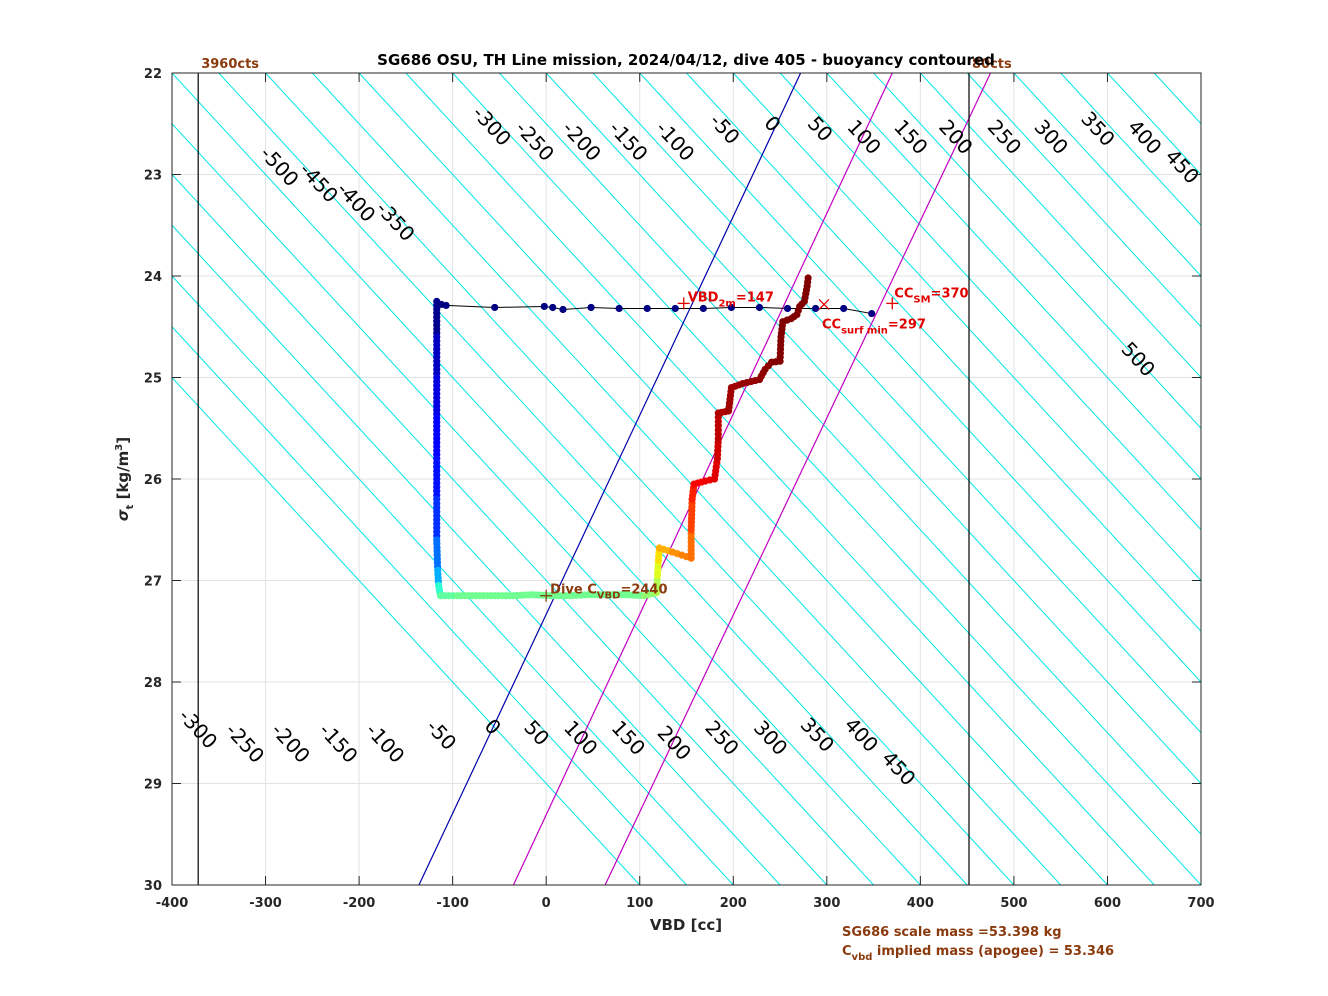  What do you see at coordinates (826, 903) in the screenshot?
I see `x-tick-label: 300` at bounding box center [826, 903].